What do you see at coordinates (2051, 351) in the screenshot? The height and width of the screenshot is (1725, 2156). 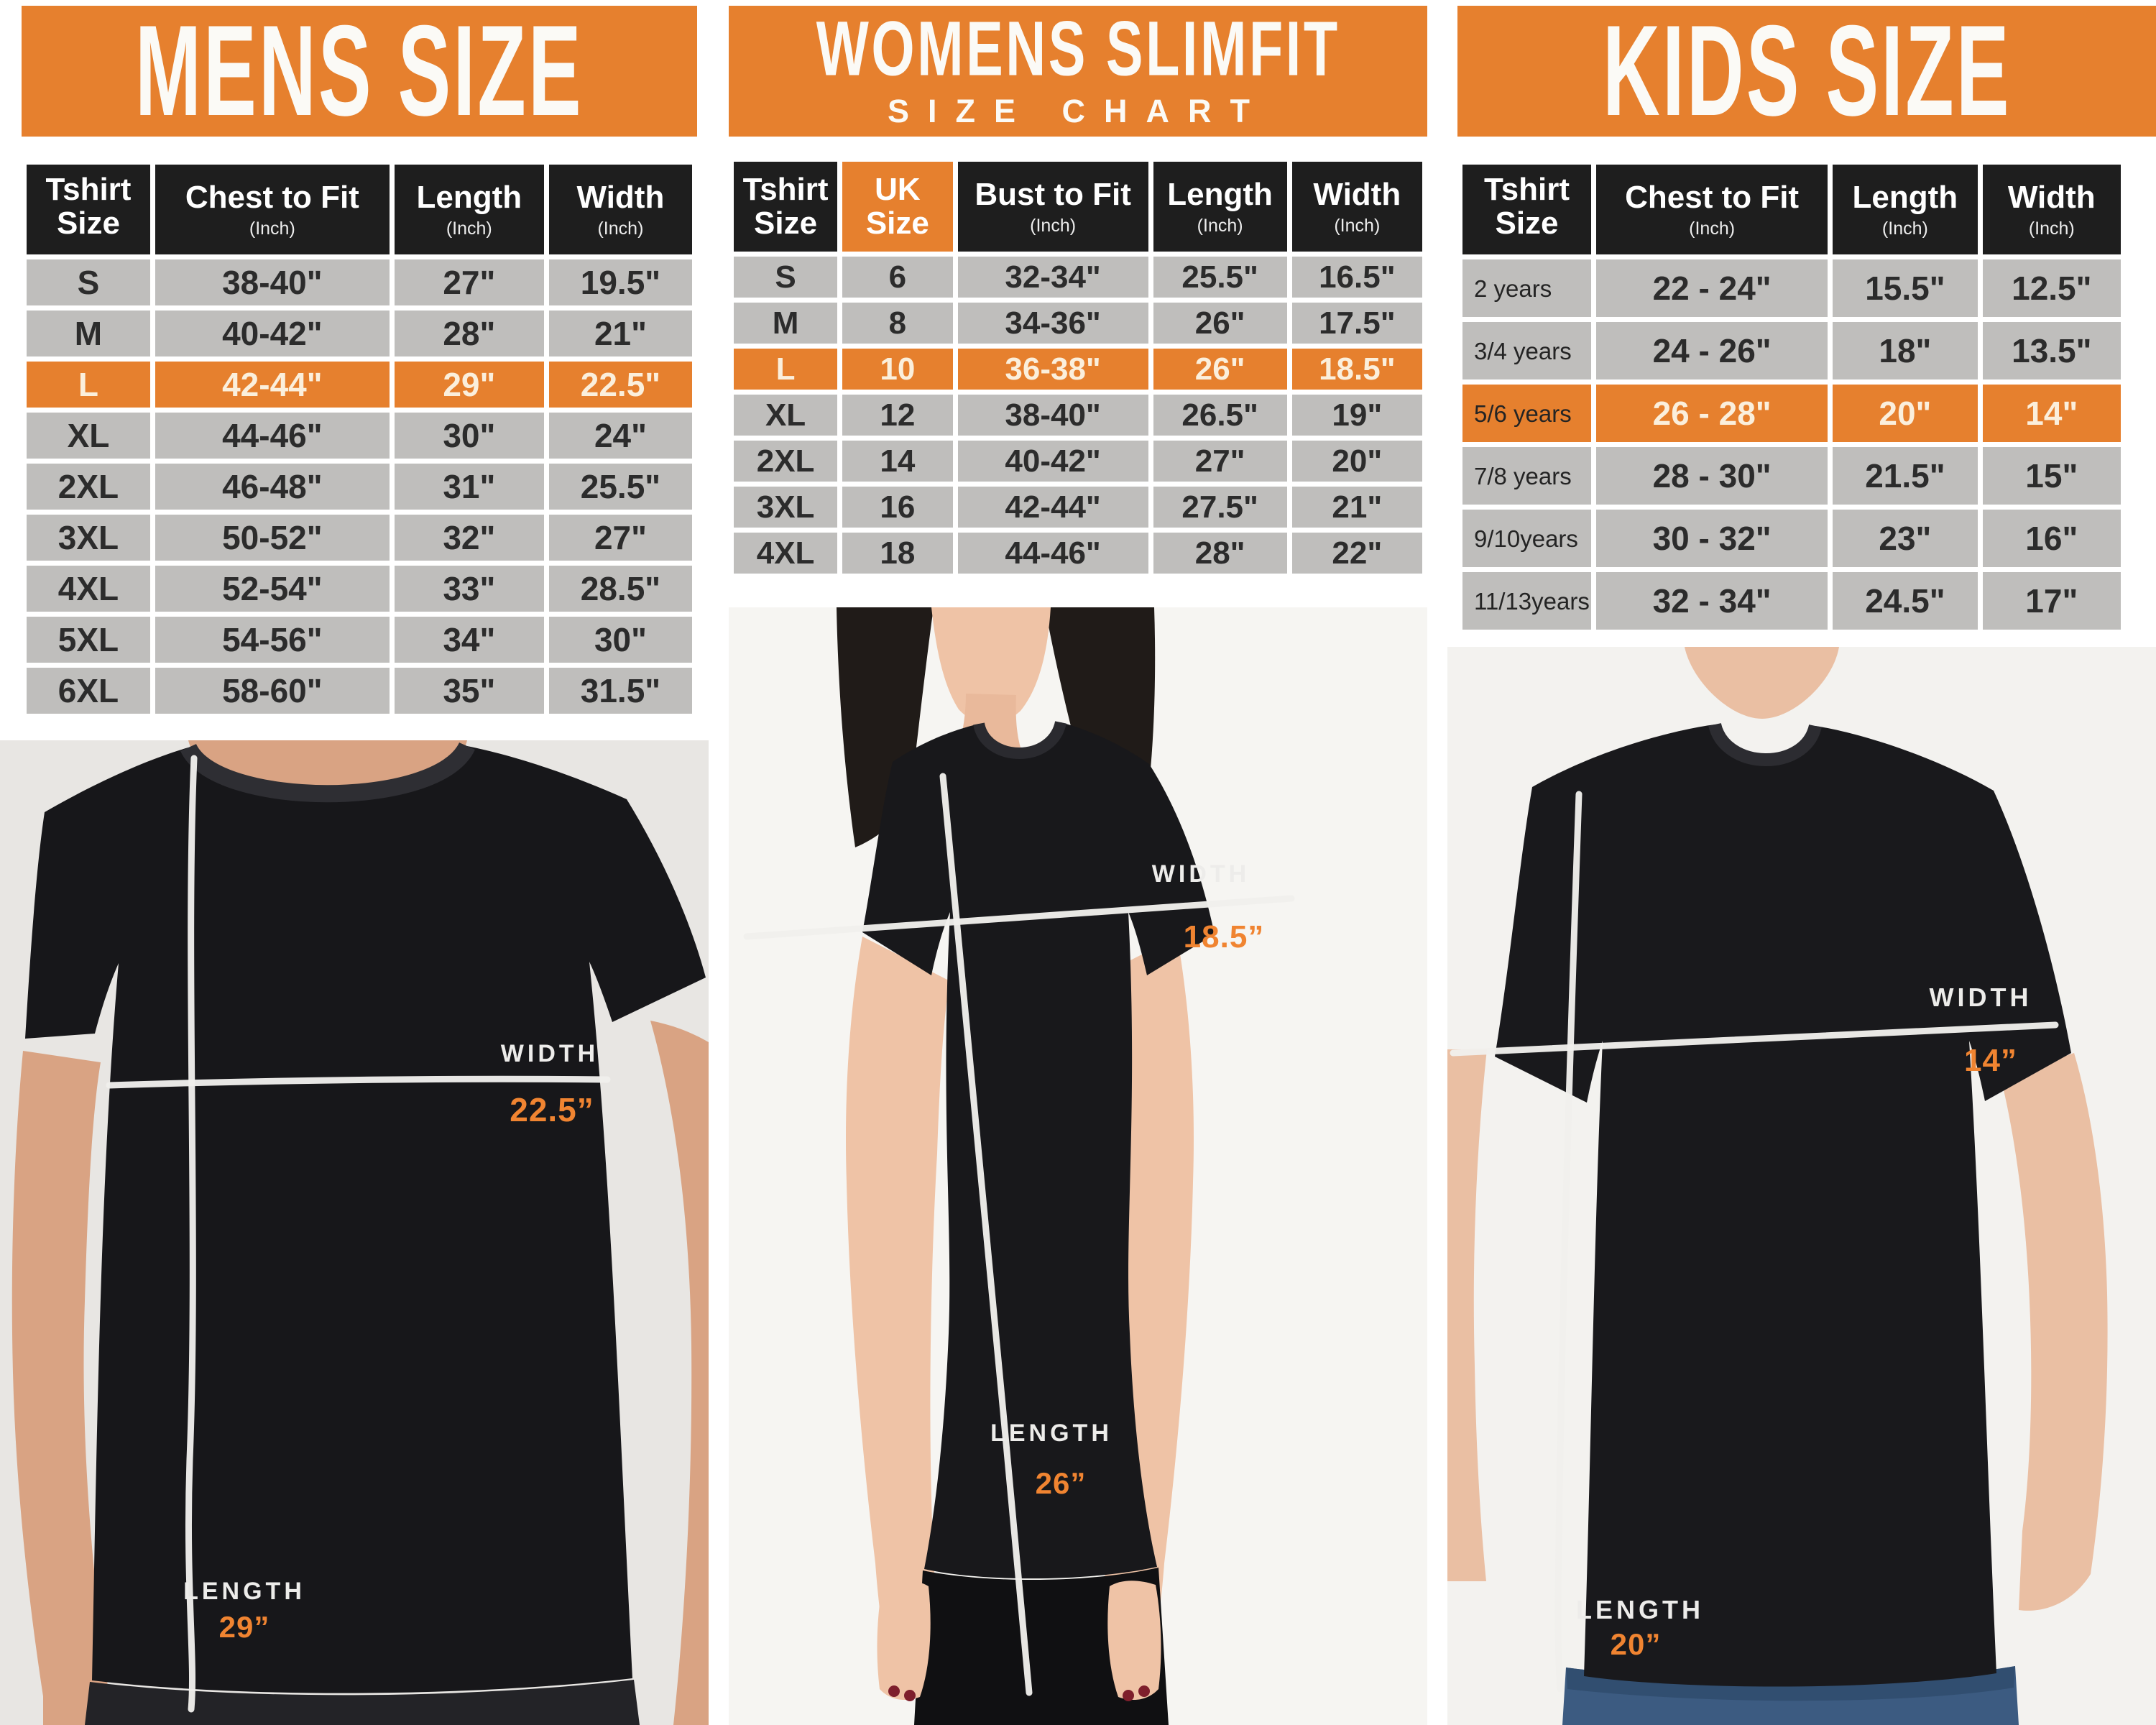 I see `cell: 13.5"` at bounding box center [2051, 351].